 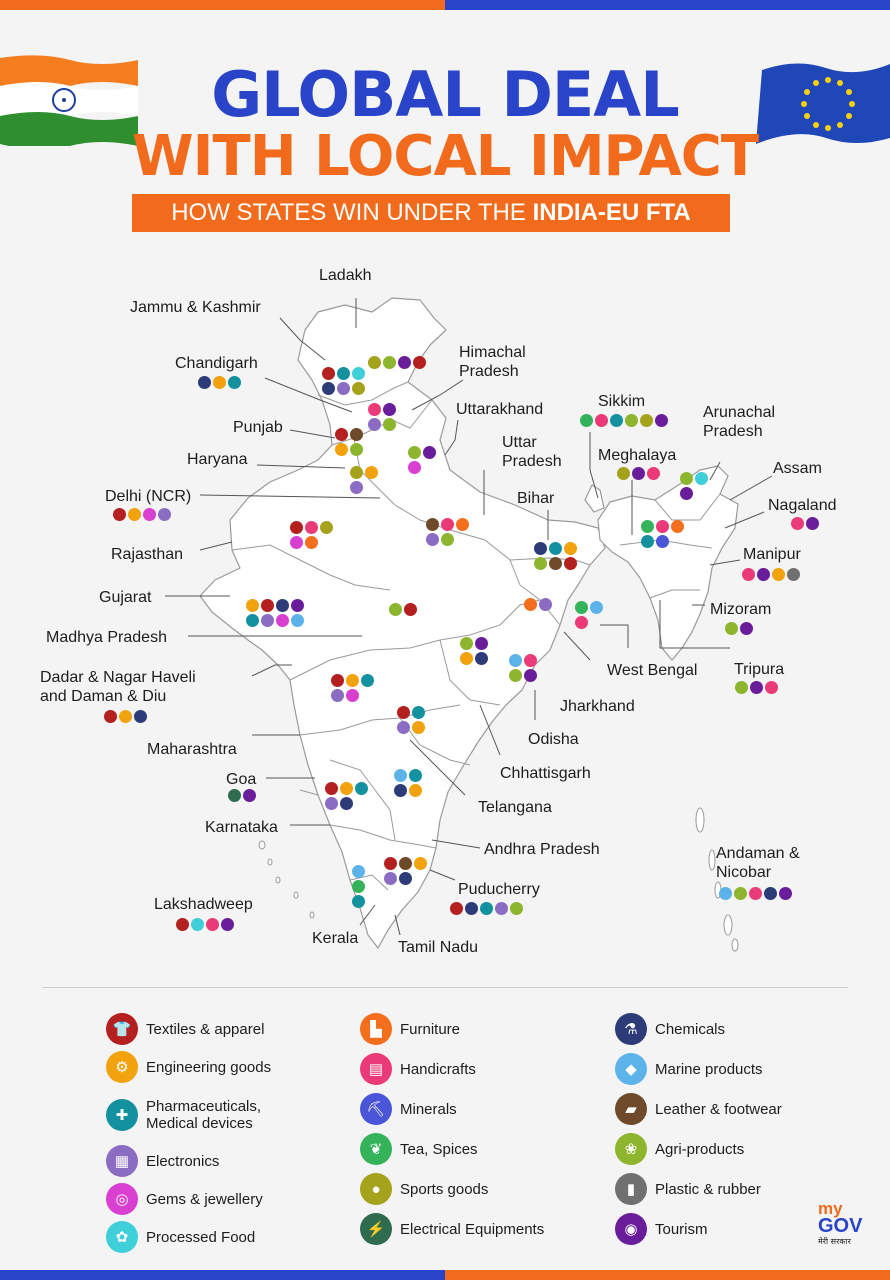 What do you see at coordinates (419, 1149) in the screenshot?
I see `legend-item-tea: ❦ Tea, Spices` at bounding box center [419, 1149].